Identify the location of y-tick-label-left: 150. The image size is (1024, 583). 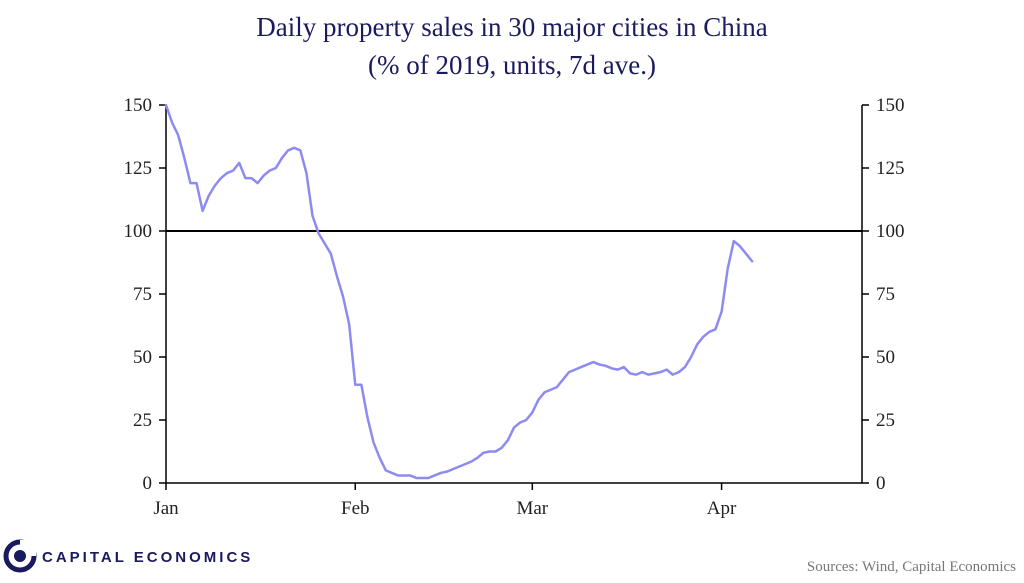
(138, 105).